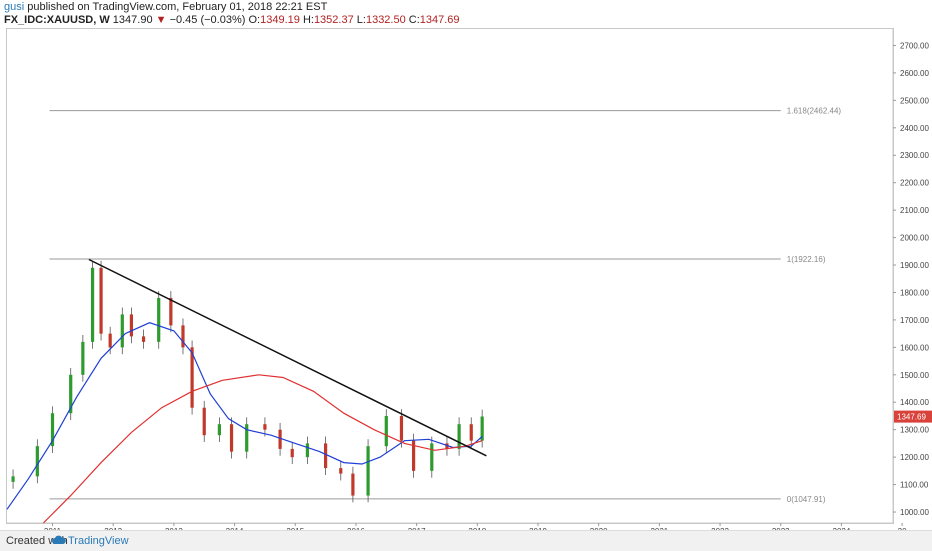 The image size is (932, 551). I want to click on y-tick-label: 2100.00, so click(914, 210).